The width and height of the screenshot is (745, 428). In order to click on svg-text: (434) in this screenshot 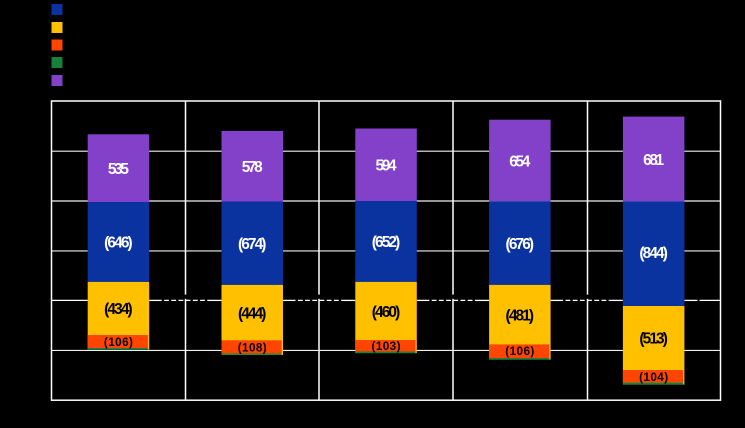, I will do `click(118, 309)`.